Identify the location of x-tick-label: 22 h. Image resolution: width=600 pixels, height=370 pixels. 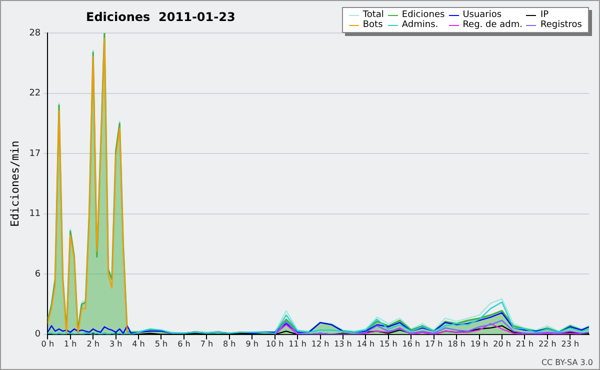
(547, 343).